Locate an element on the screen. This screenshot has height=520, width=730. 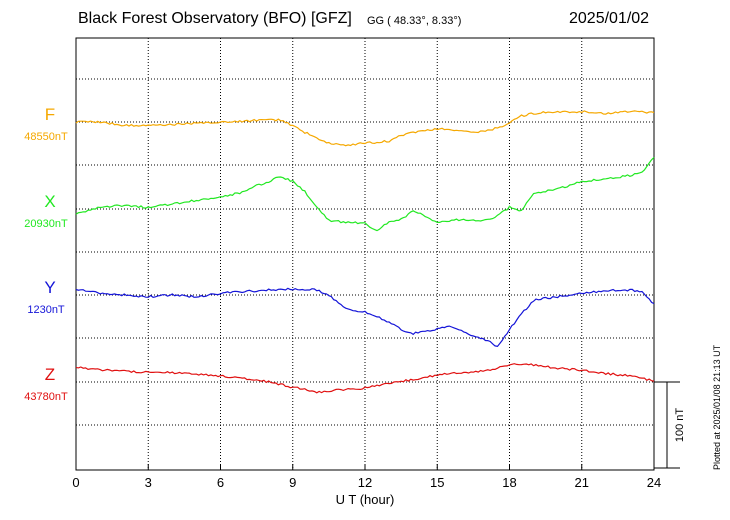
chart-date: 2025/01/02 is located at coordinates (609, 18).